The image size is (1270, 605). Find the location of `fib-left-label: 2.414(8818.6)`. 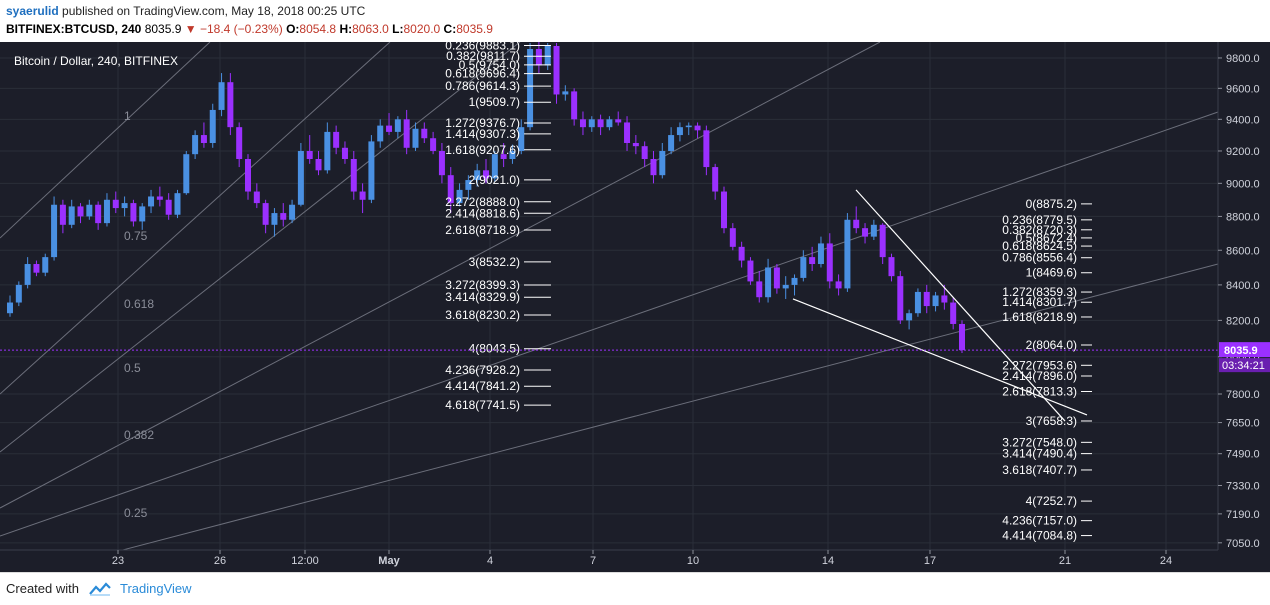

fib-left-label: 2.414(8818.6) is located at coordinates (482, 213).